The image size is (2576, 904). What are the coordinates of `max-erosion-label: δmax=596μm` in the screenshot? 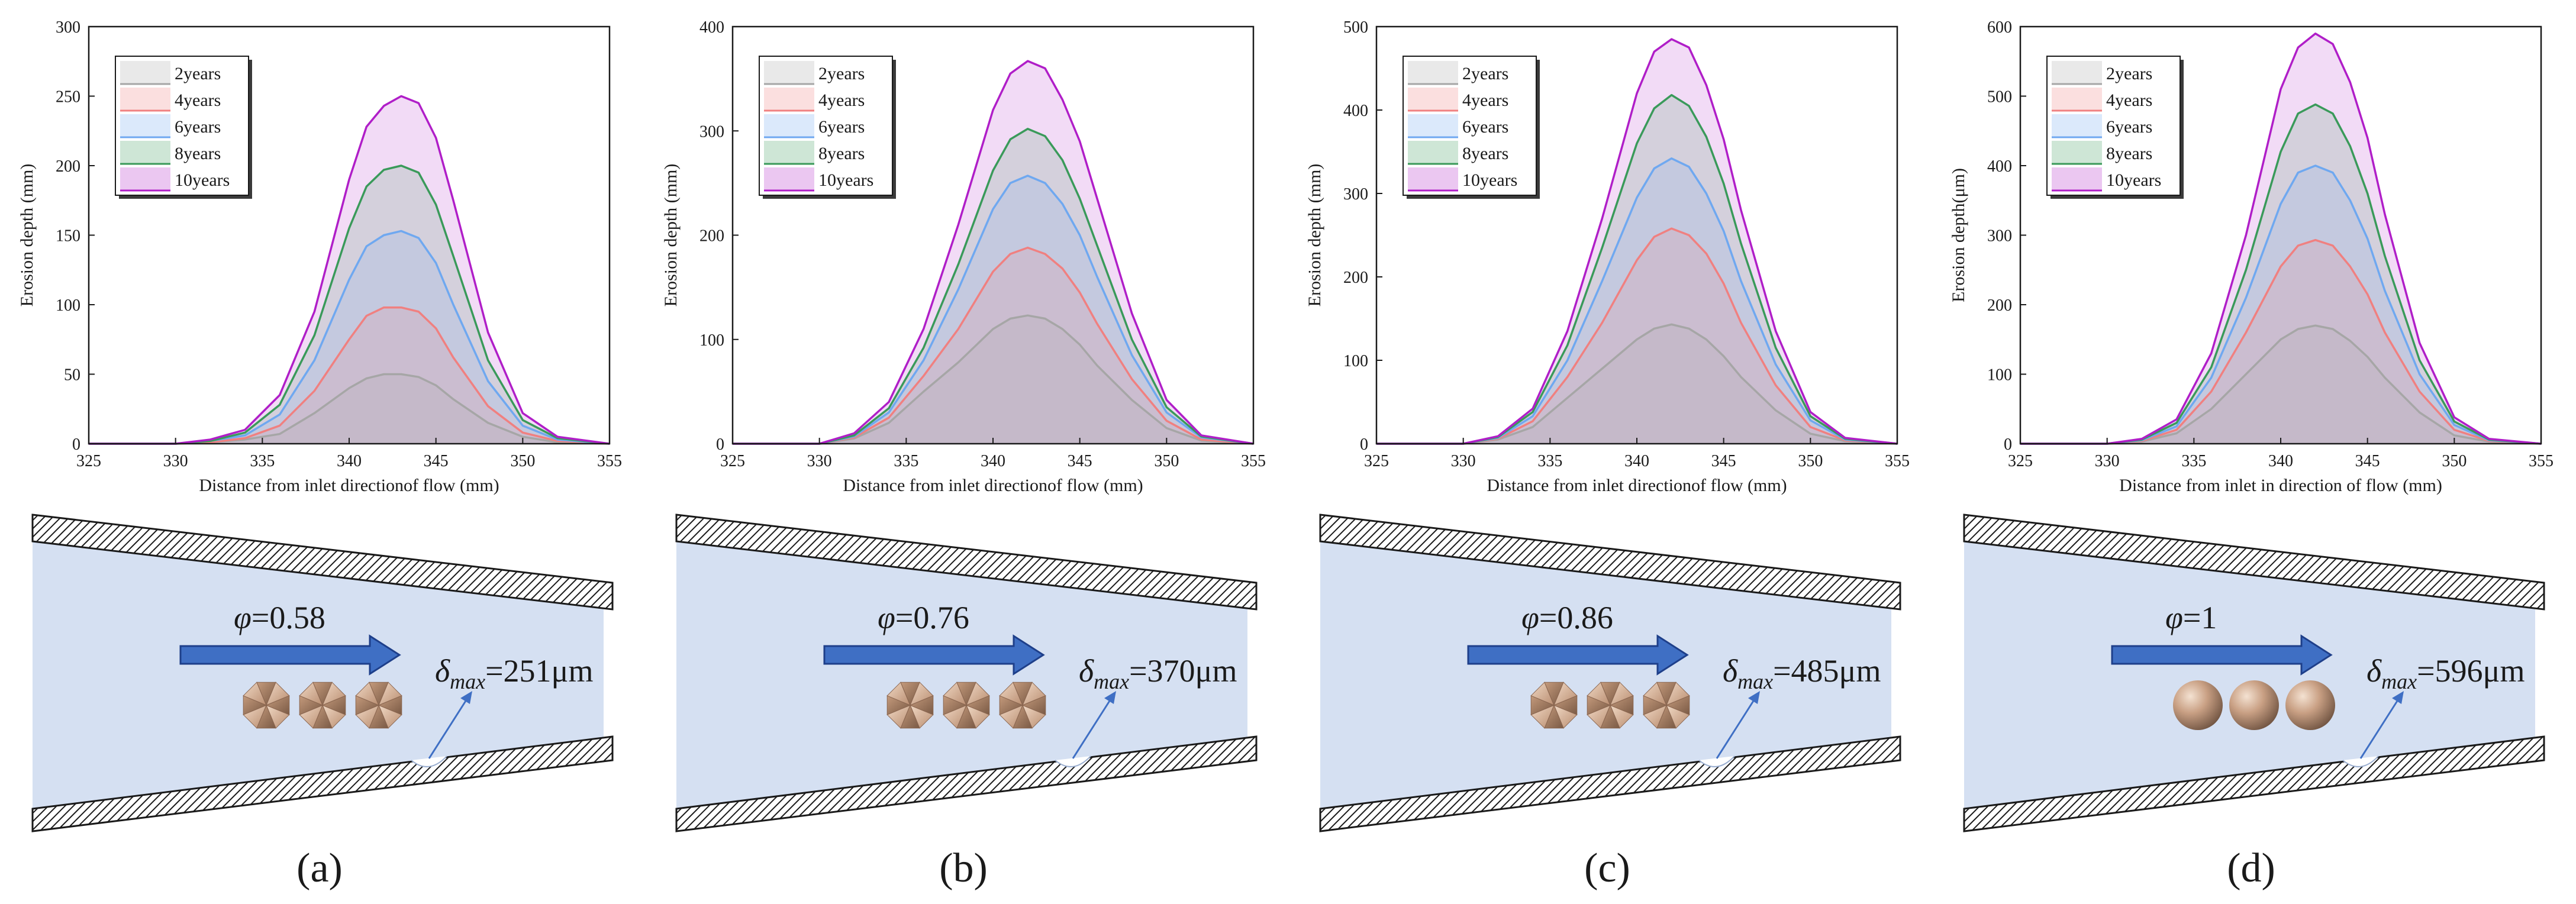 It's located at (2446, 673).